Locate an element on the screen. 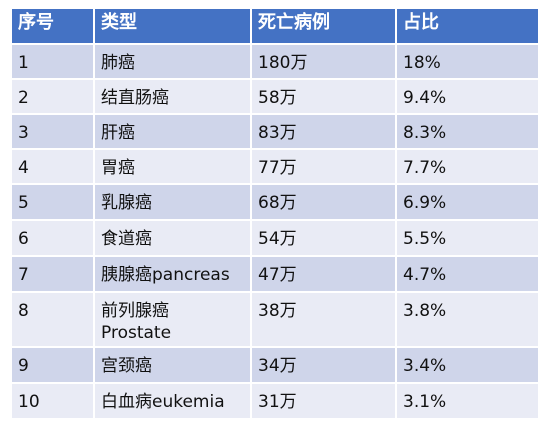 The width and height of the screenshot is (543, 422). table-row: 8 前列腺癌 Prostate 38万 3.8% is located at coordinates (275, 319).